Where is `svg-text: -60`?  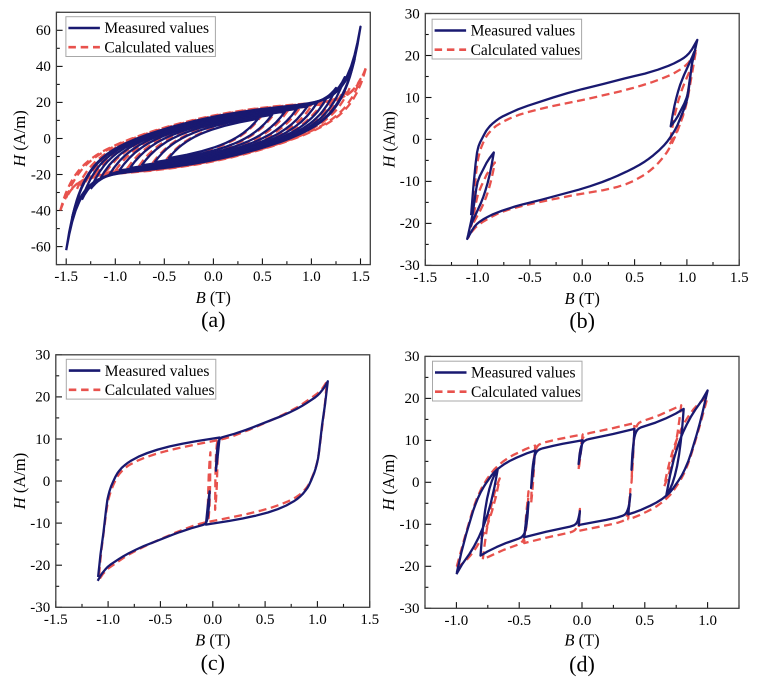
svg-text: -60 is located at coordinates (41, 247).